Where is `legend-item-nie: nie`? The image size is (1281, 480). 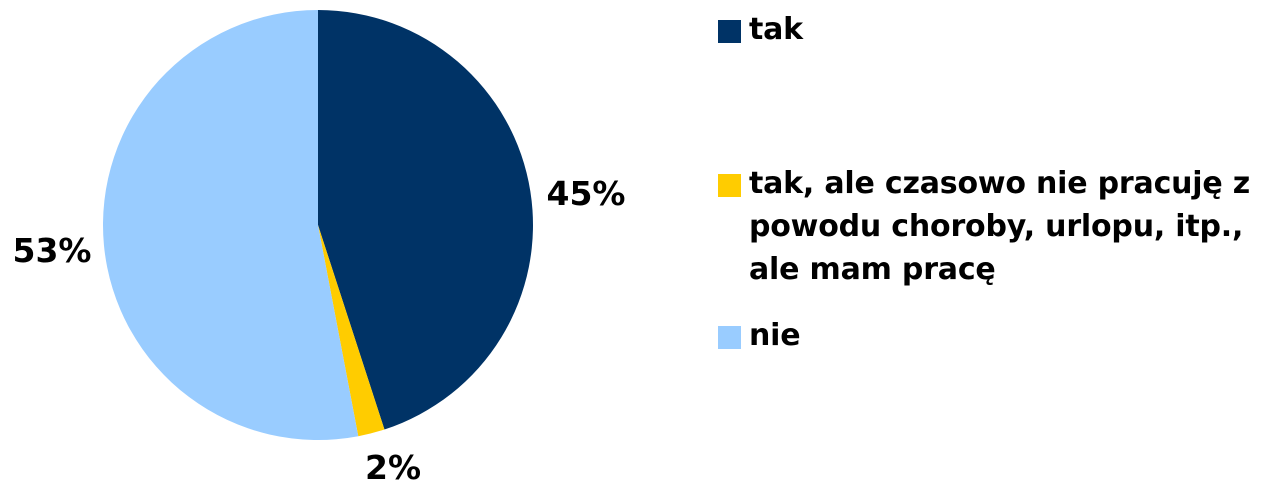 legend-item-nie: nie is located at coordinates (999, 335).